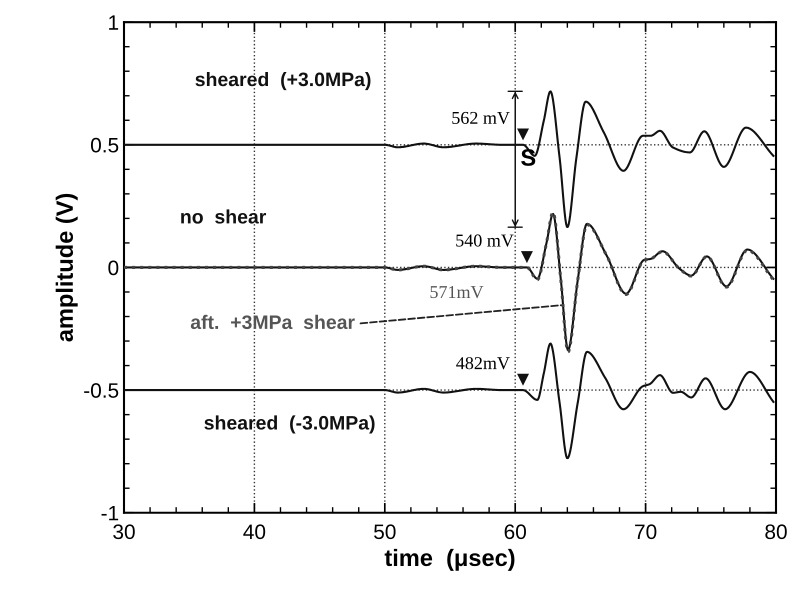  What do you see at coordinates (272, 322) in the screenshot?
I see `text: aft. +3MPa shear` at bounding box center [272, 322].